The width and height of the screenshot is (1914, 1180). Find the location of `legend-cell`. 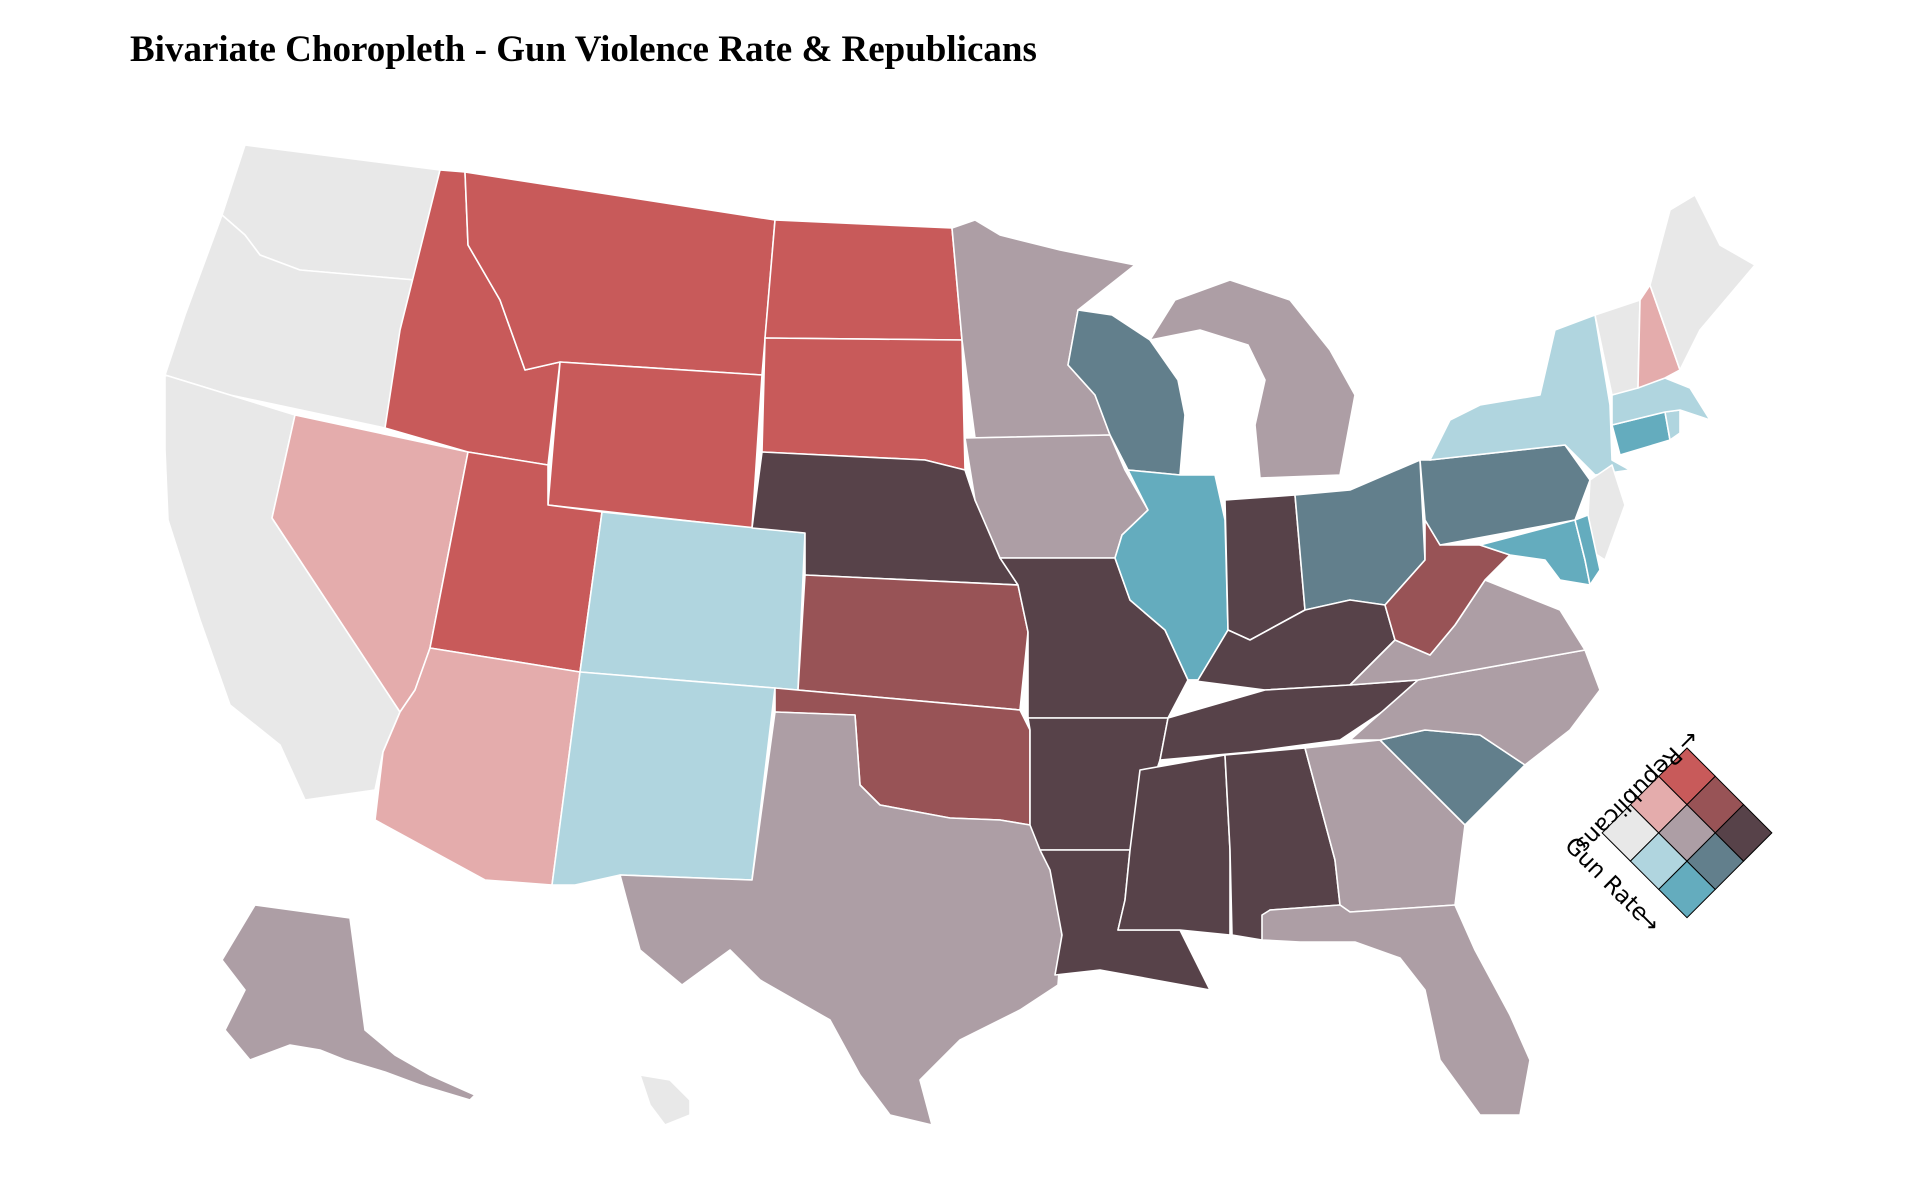

legend-cell is located at coordinates (1743, 832).